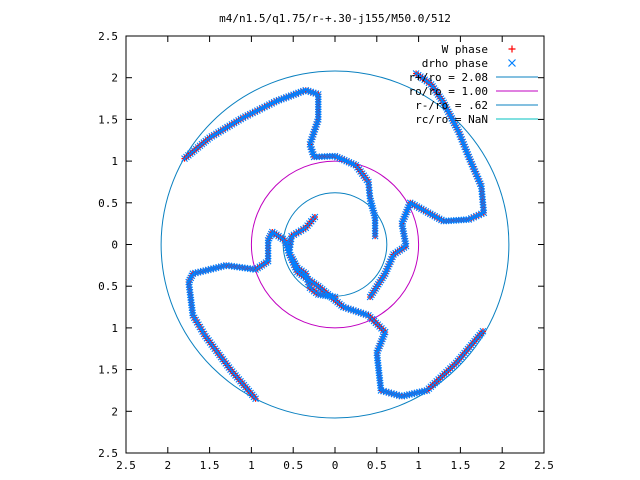 Image resolution: width=640 pixels, height=480 pixels. I want to click on x-tick-label: 0, so click(335, 465).